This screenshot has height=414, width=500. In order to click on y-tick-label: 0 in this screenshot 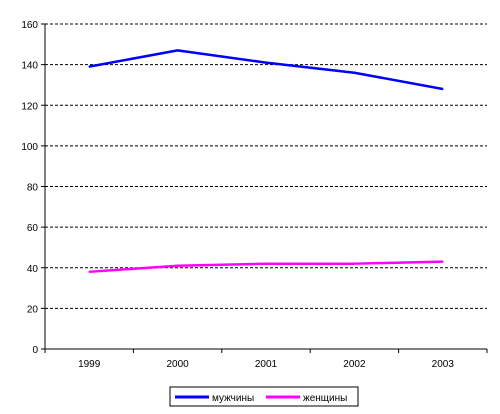, I will do `click(35, 350)`.